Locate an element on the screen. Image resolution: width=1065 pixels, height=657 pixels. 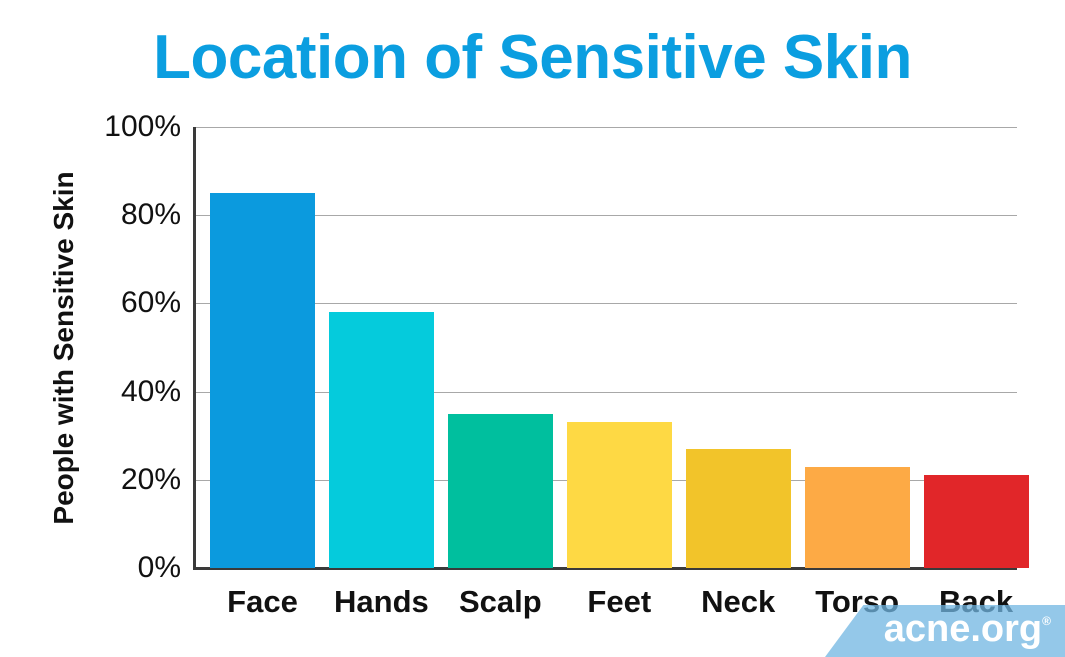
registered-mark-icon: ® is located at coordinates (1046, 621).